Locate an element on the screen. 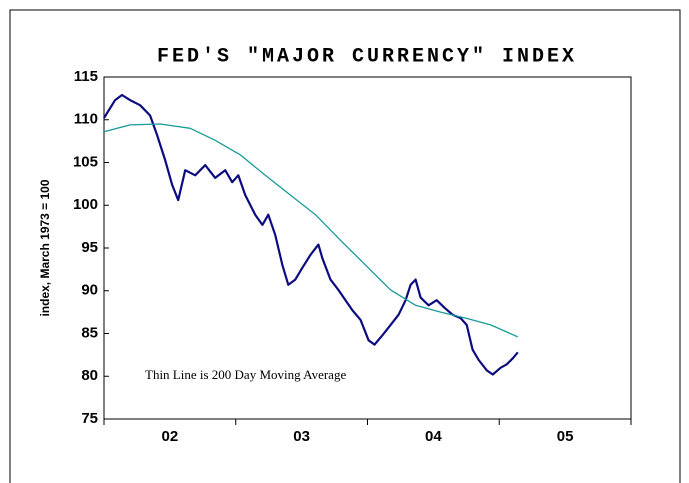 The width and height of the screenshot is (689, 483). y-tick-label: 95 is located at coordinates (89, 247).